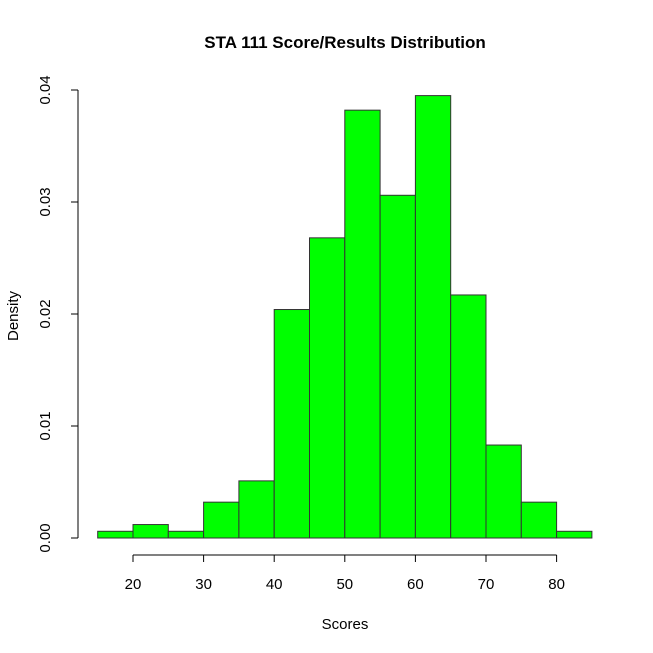 This screenshot has height=653, width=653. Describe the element at coordinates (133, 584) in the screenshot. I see `x-tick-label: 20` at that location.